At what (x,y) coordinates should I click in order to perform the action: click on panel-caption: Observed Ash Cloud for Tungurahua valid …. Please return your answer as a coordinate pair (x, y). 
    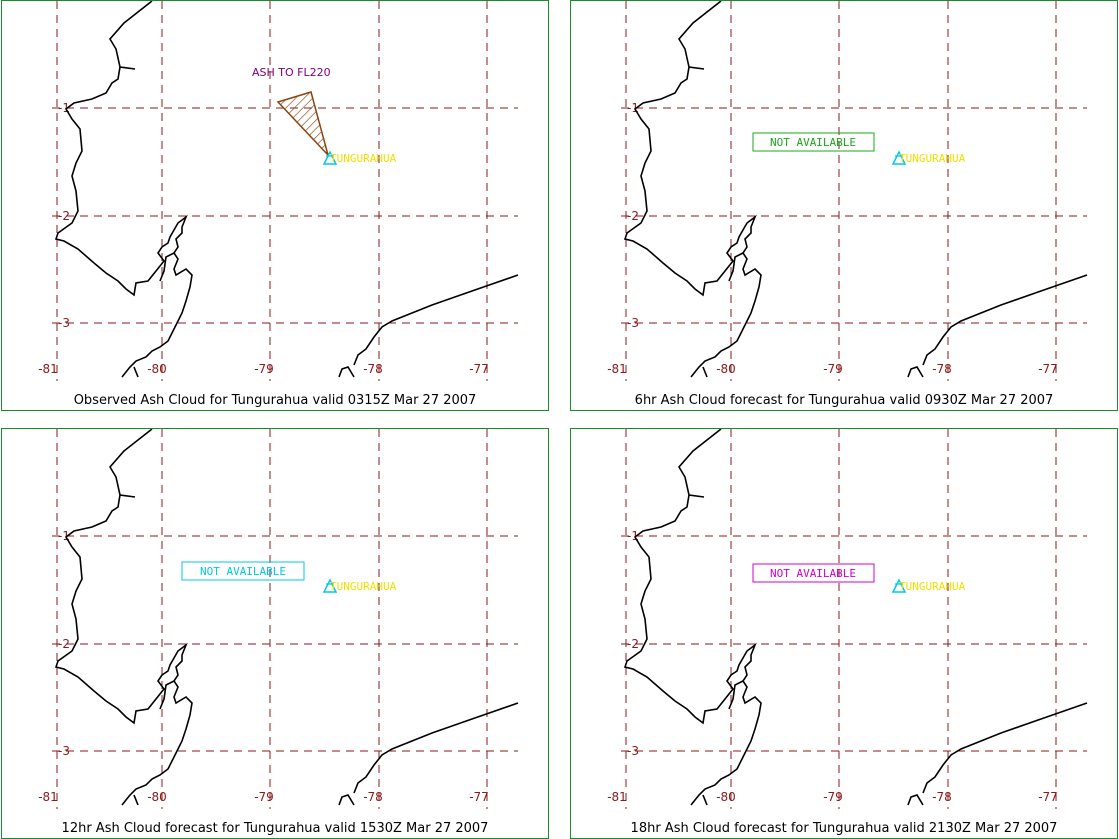
    Looking at the image, I should click on (275, 400).